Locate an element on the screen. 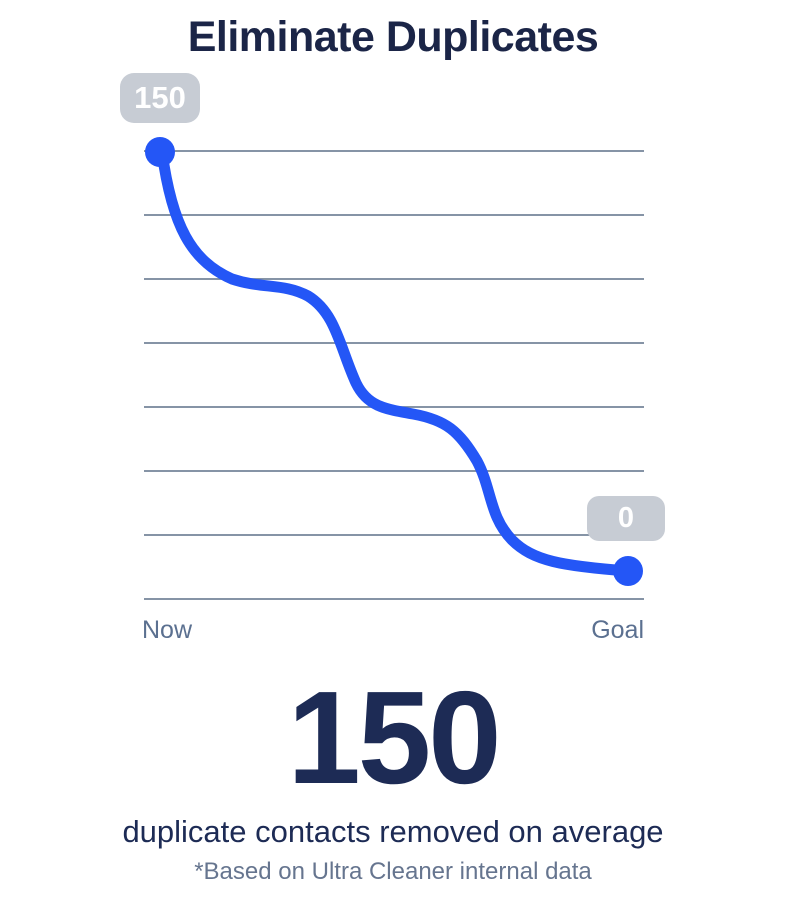 This screenshot has width=786, height=900. stat-big-number: 150 is located at coordinates (394, 737).